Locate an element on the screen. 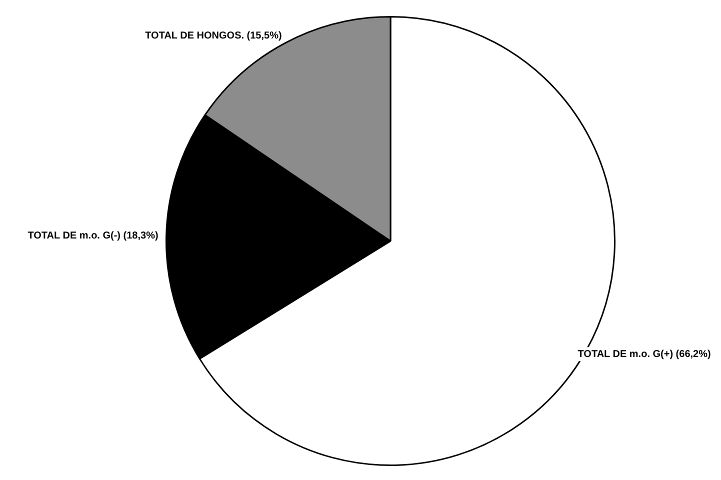  slice-label: TOTAL DE m.o. G(+) (66,2%) is located at coordinates (644, 354).